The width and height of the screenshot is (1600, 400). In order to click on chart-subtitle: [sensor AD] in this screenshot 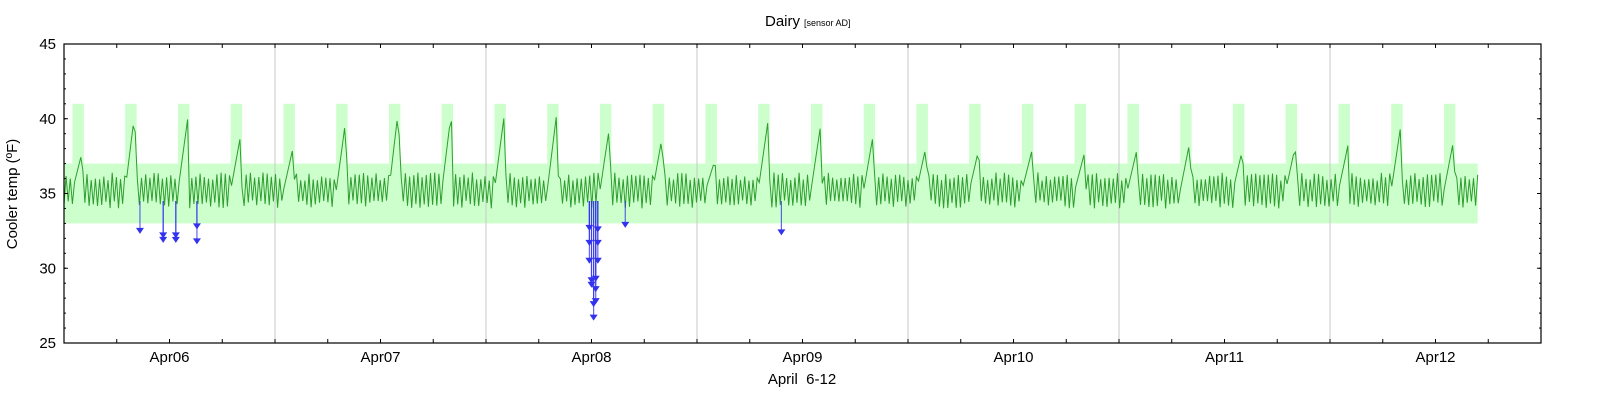, I will do `click(827, 23)`.